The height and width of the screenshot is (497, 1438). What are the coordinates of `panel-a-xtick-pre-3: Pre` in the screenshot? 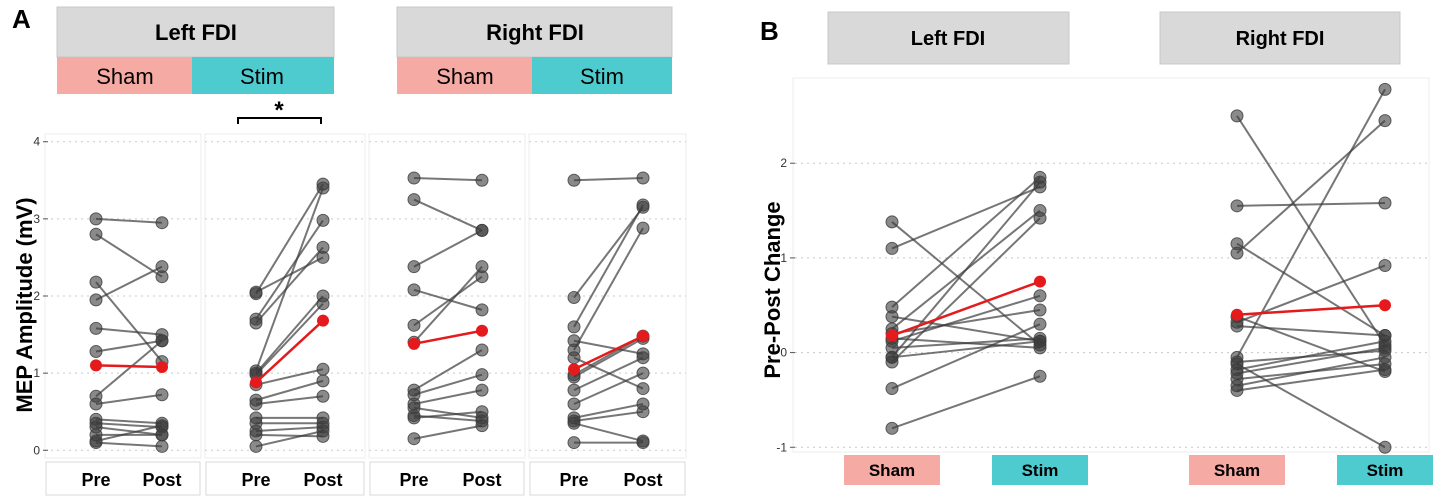 It's located at (413, 480).